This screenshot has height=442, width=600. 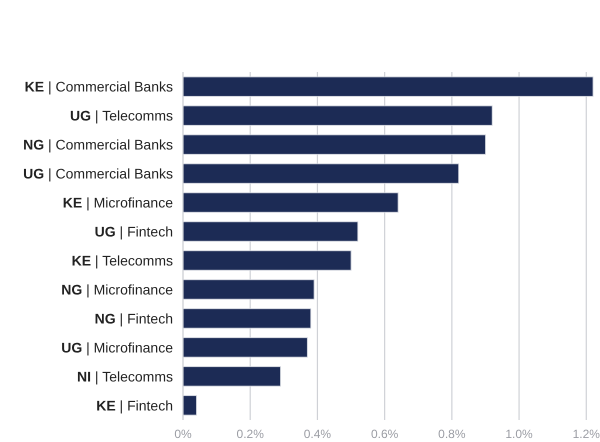 What do you see at coordinates (250, 434) in the screenshot?
I see `x-tick-label: 0.2%` at bounding box center [250, 434].